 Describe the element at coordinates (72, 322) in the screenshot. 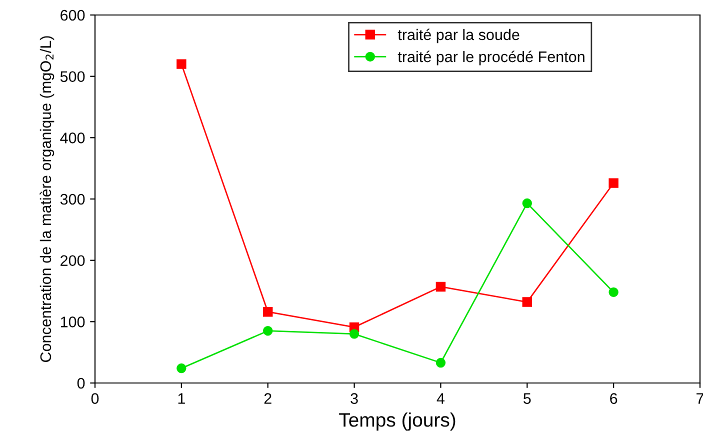

I see `y-tick-label: 100` at that location.